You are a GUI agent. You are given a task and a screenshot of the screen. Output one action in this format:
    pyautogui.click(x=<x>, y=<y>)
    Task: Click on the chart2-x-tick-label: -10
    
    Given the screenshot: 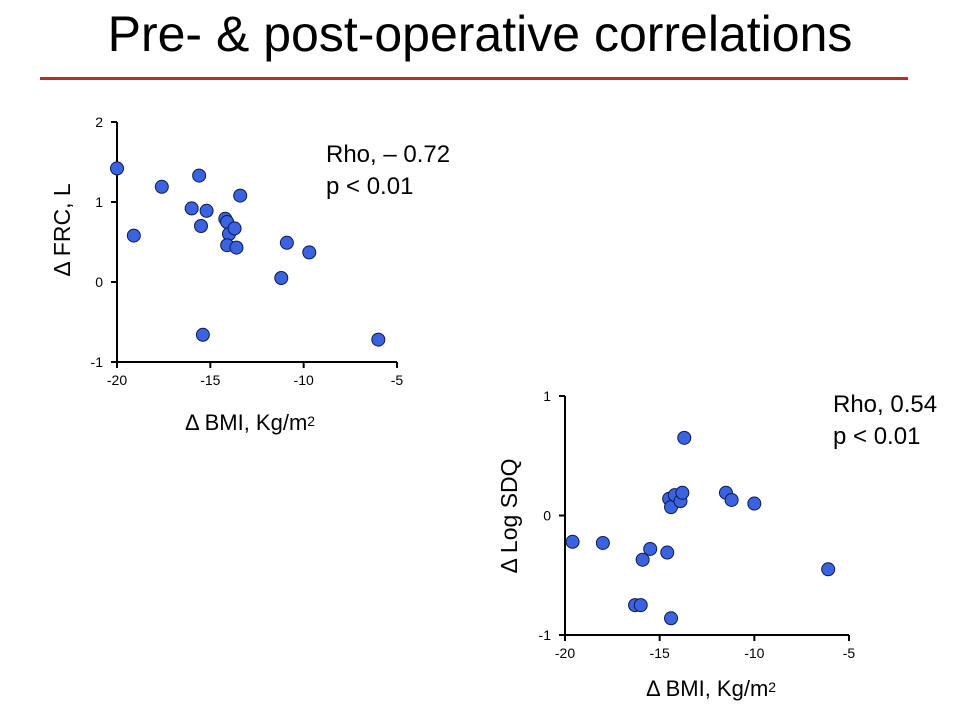 What is the action you would take?
    pyautogui.click(x=754, y=653)
    